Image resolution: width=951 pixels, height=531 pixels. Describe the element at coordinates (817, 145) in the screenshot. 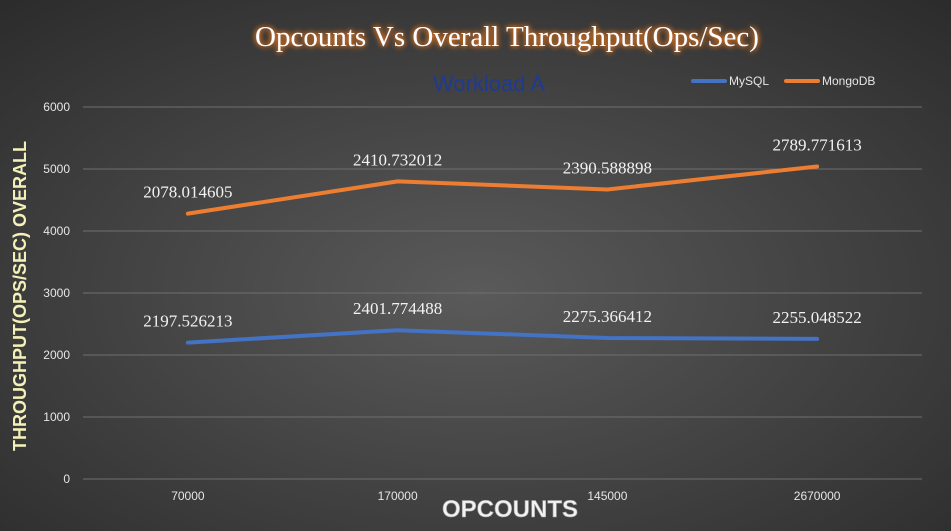

I see `data-label: 2789.771613` at that location.